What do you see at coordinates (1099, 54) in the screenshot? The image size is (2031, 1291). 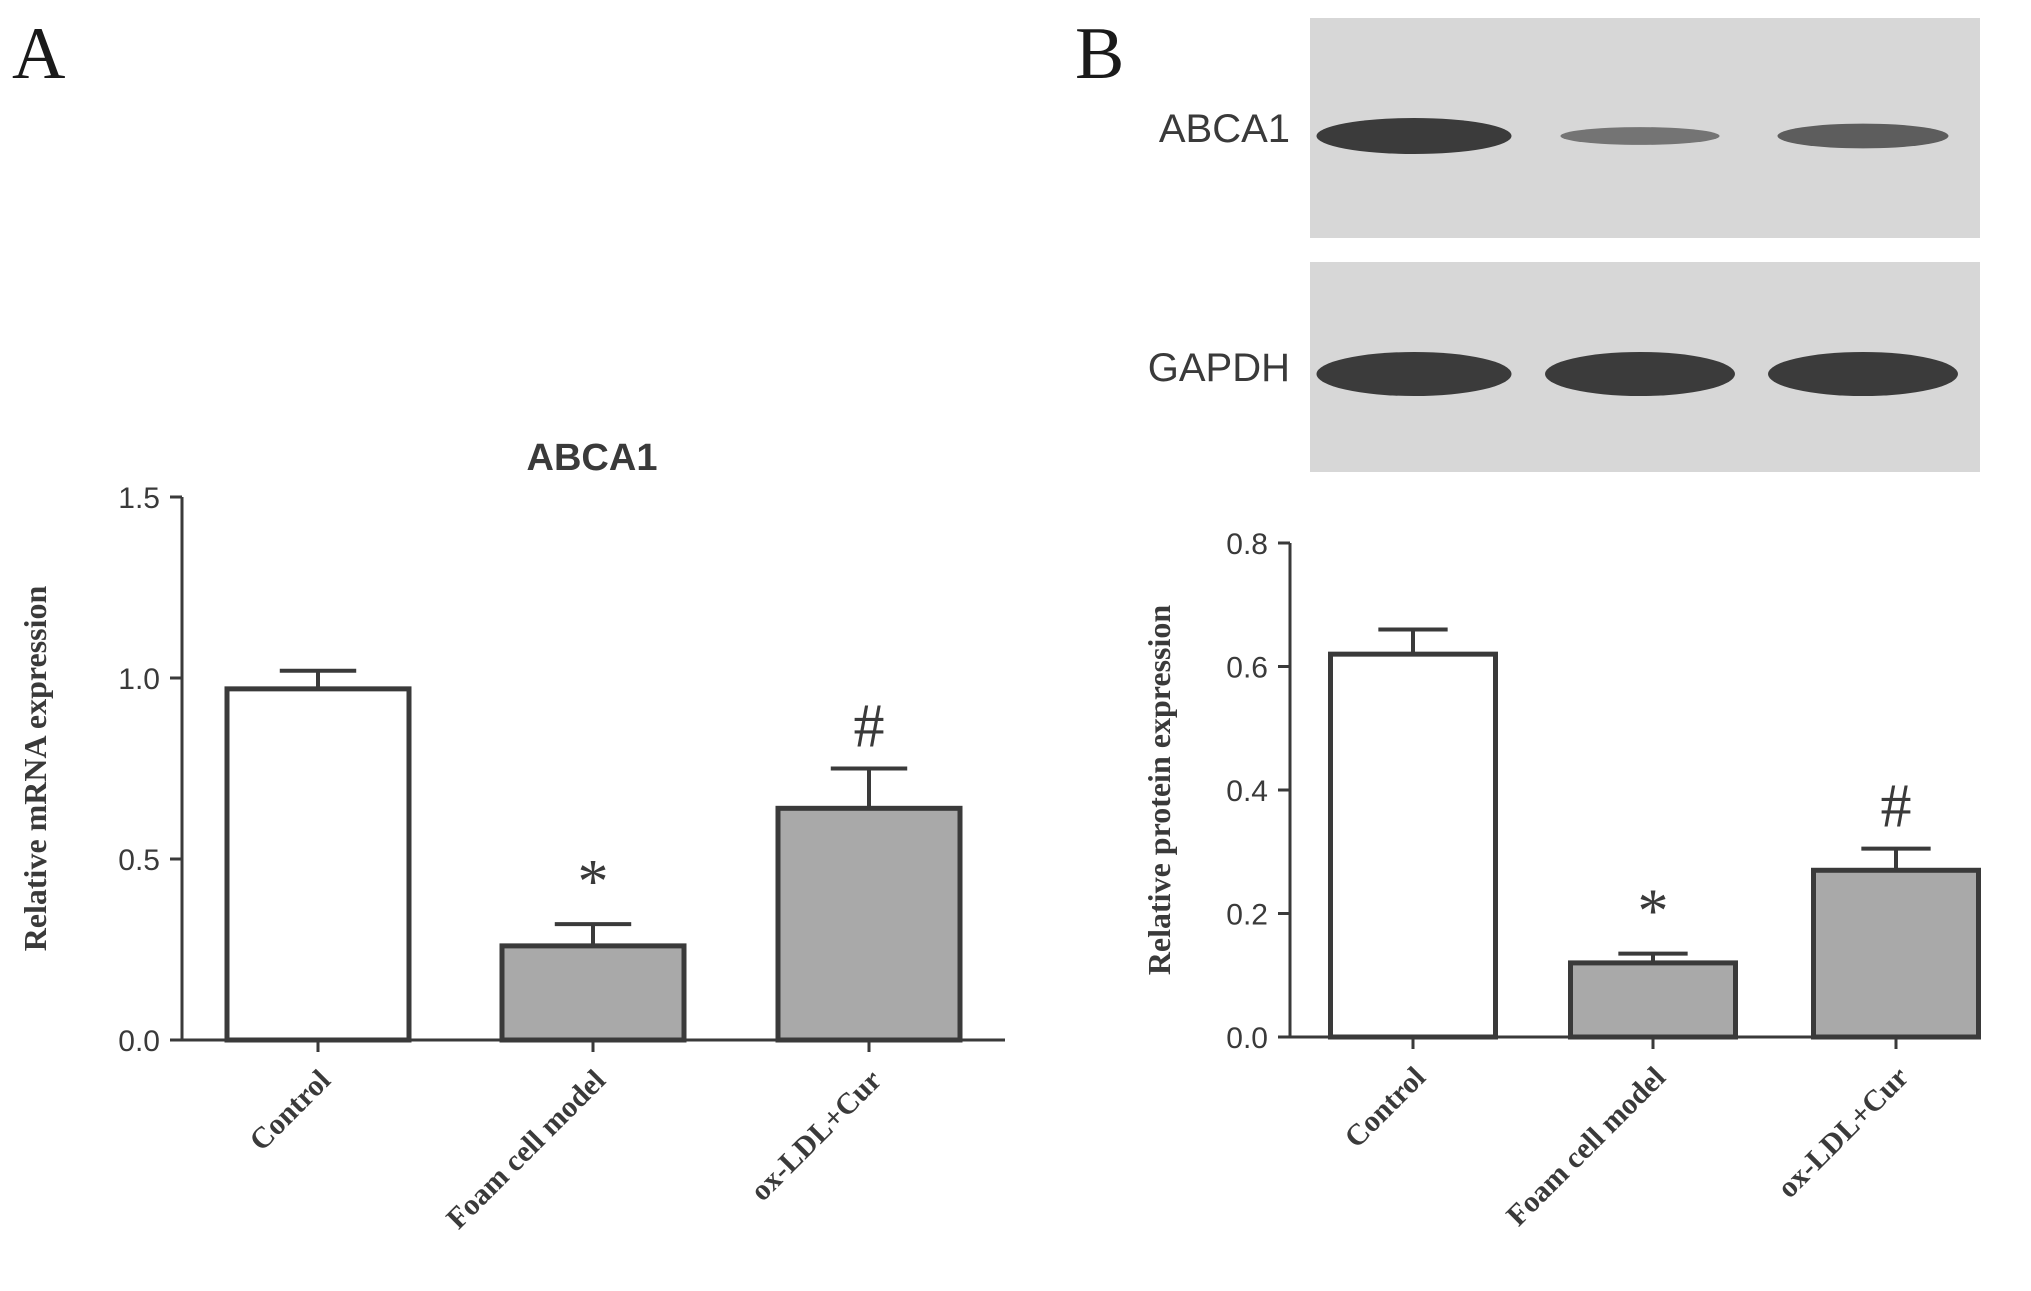 I see `panel-b-letter: B` at bounding box center [1099, 54].